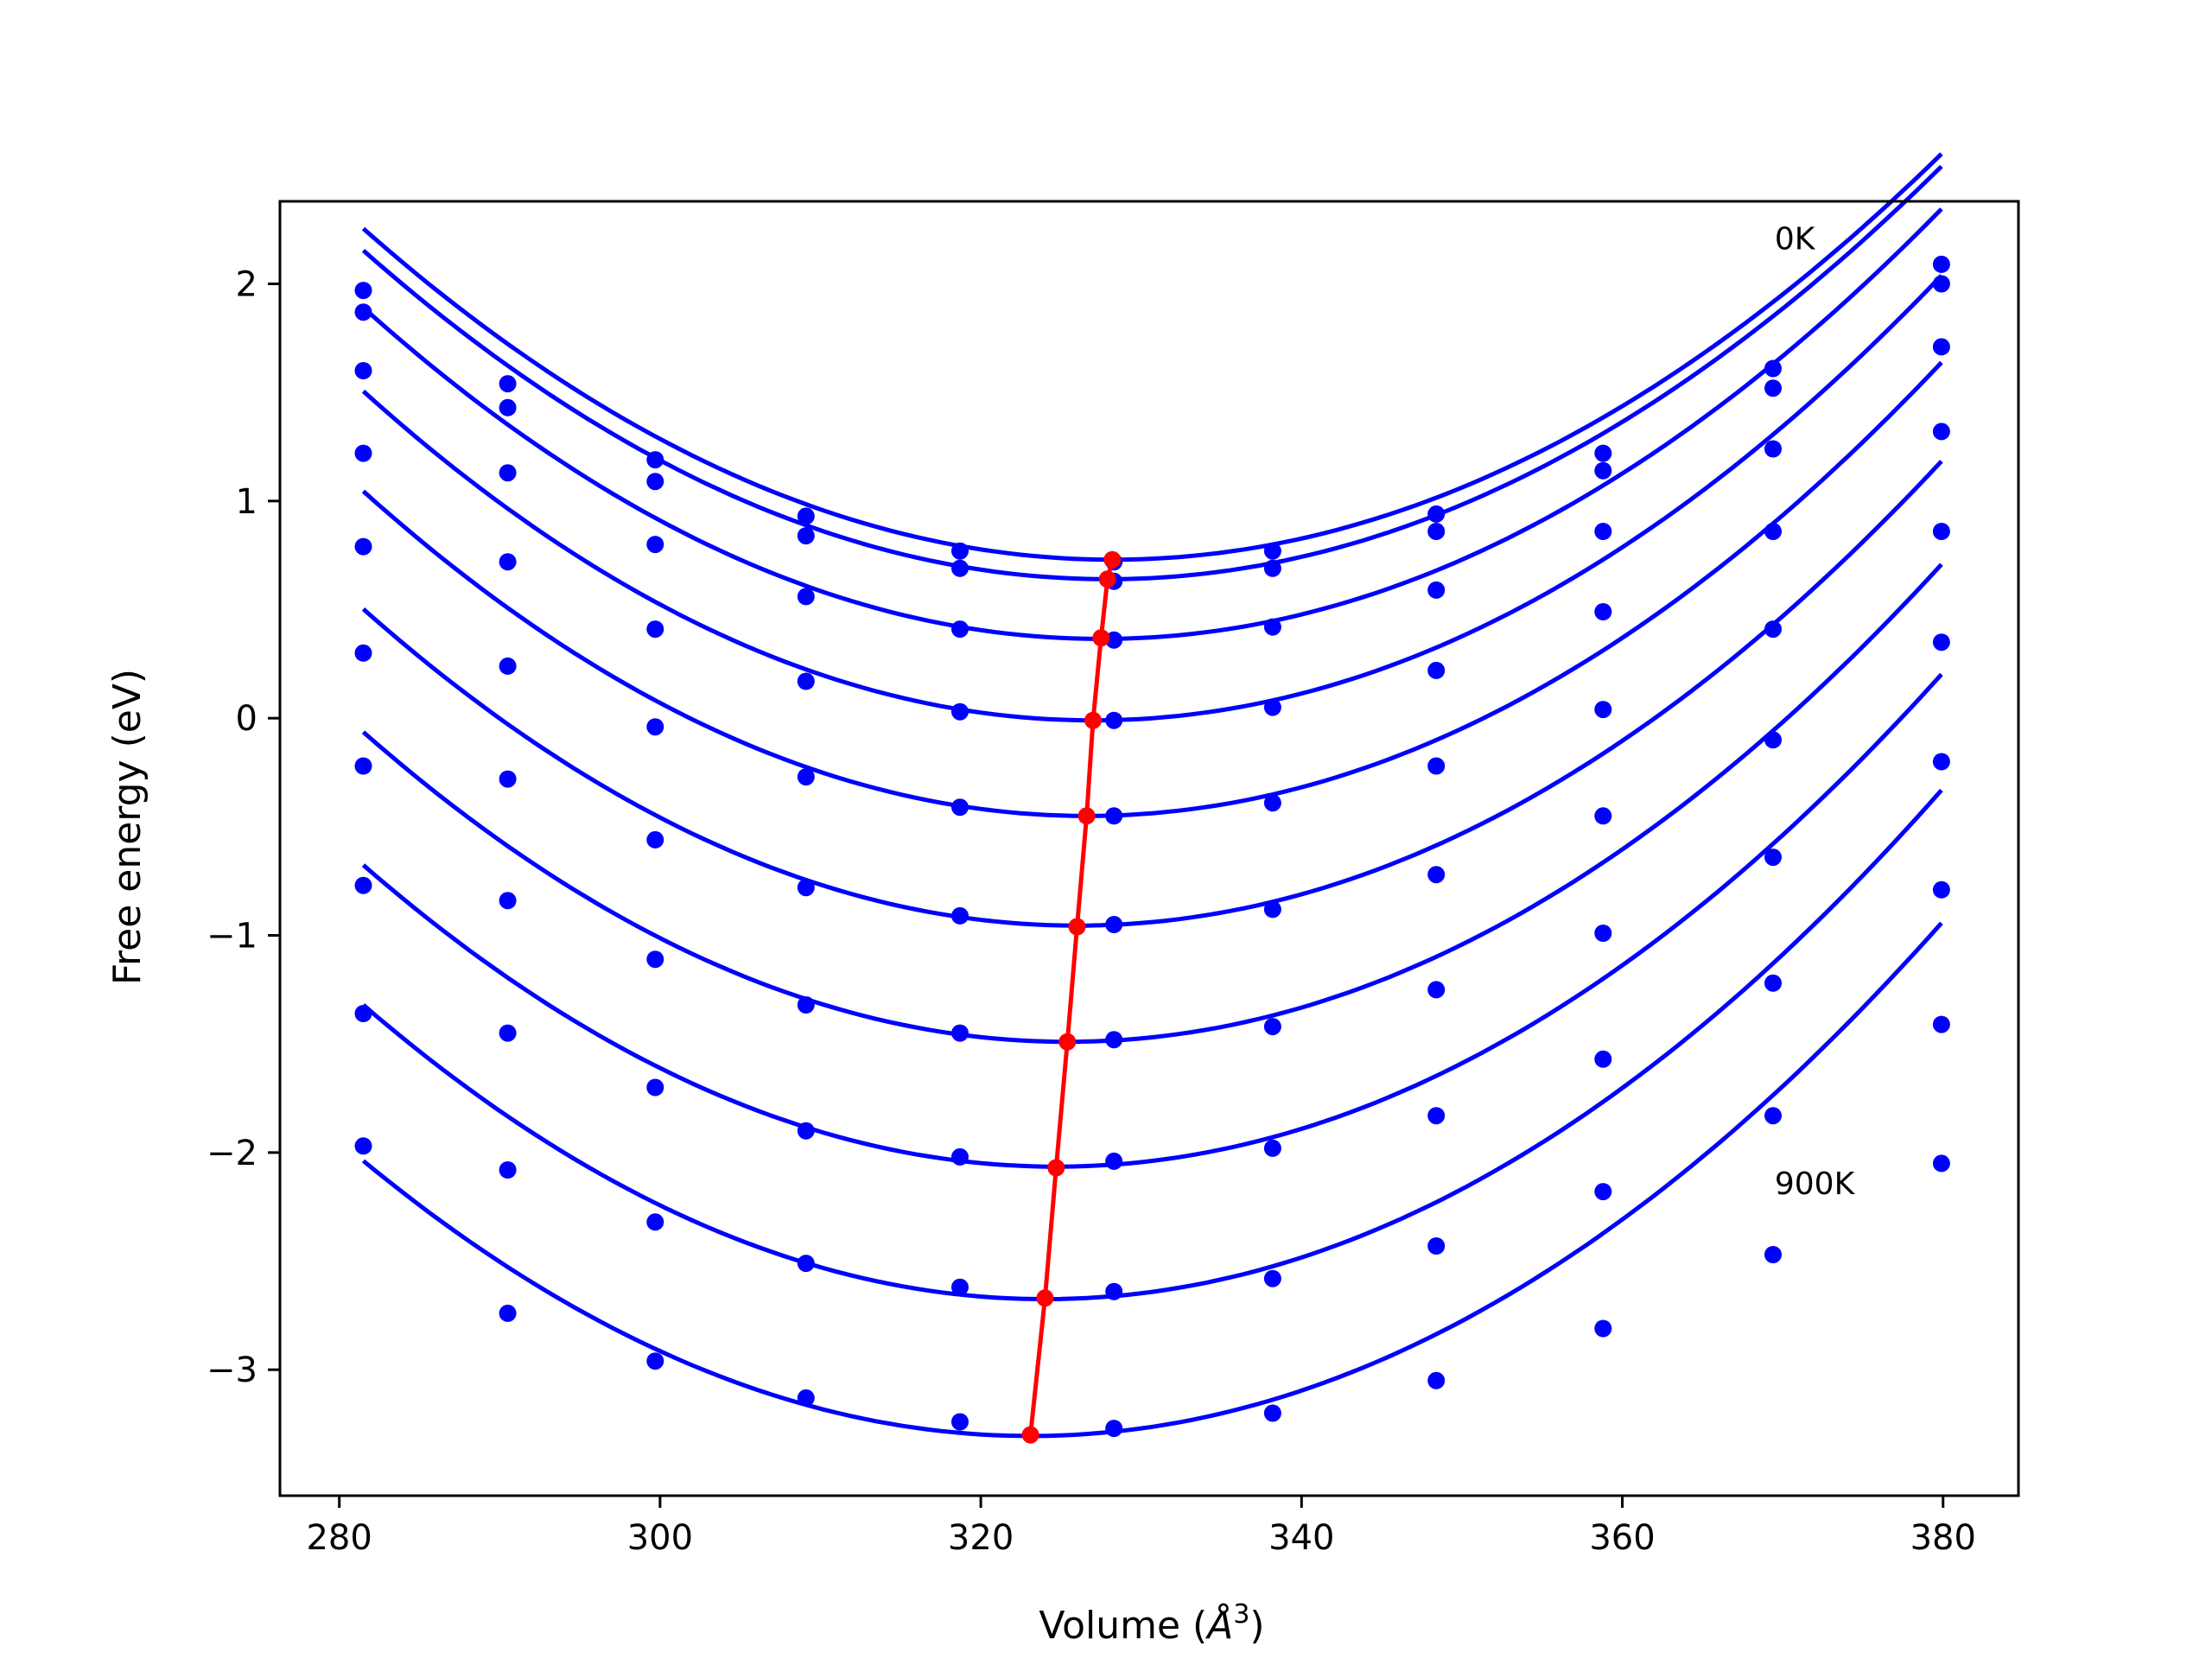  Describe the element at coordinates (1943, 1538) in the screenshot. I see `x-tick-label: 380` at that location.